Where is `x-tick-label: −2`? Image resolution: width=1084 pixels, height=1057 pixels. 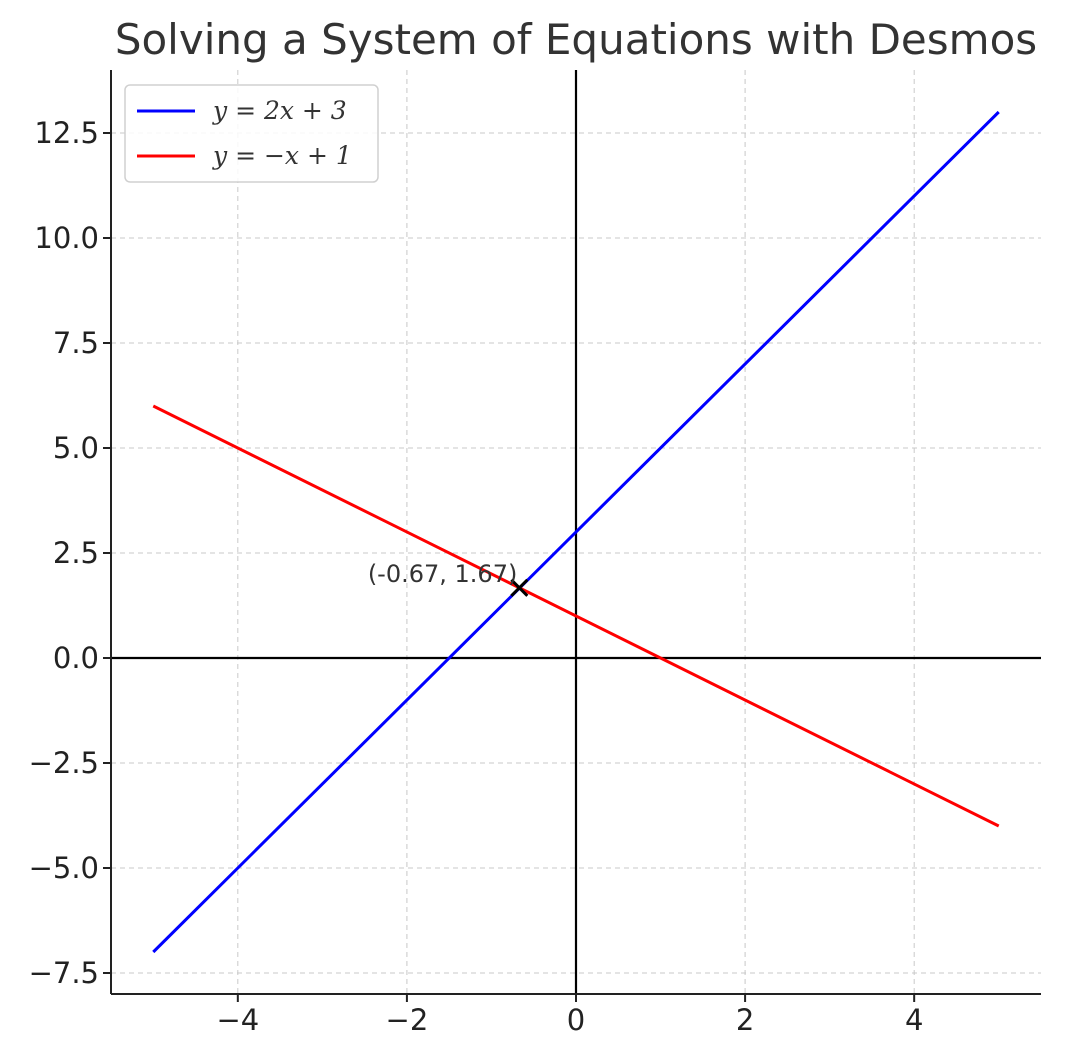
x-tick-label: −2 is located at coordinates (407, 1020).